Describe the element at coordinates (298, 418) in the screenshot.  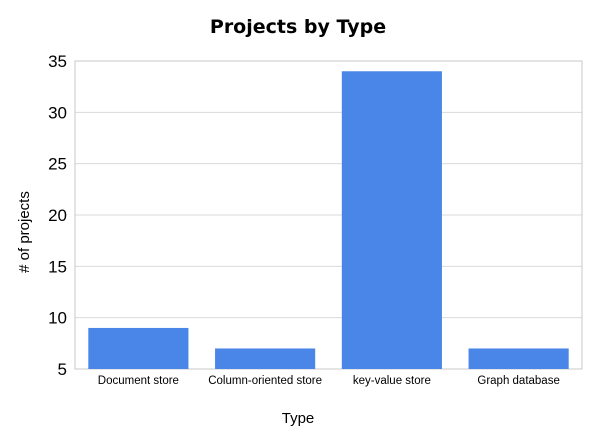
I see `x-axis-label: Type` at that location.